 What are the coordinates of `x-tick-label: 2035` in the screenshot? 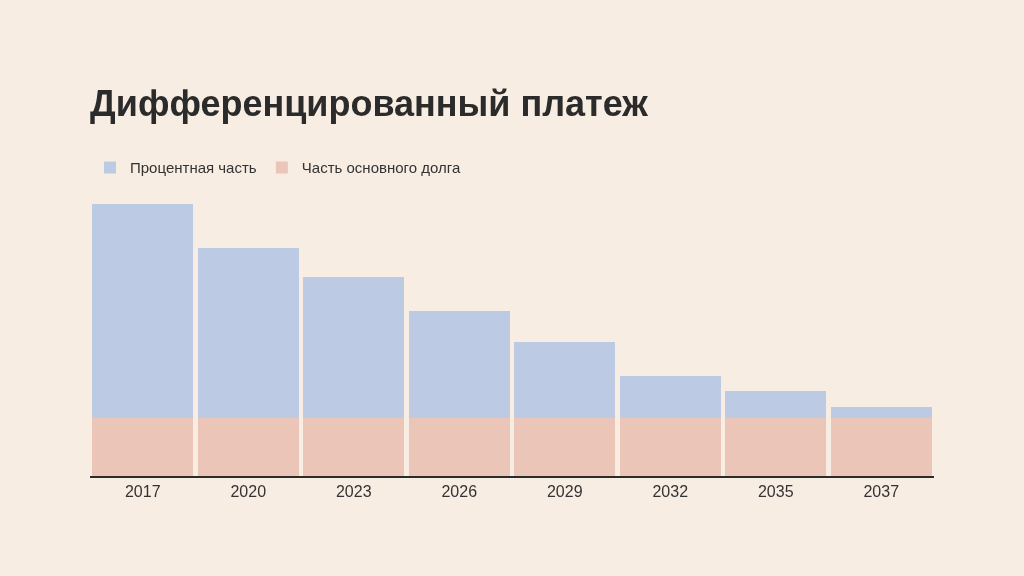 It's located at (775, 492).